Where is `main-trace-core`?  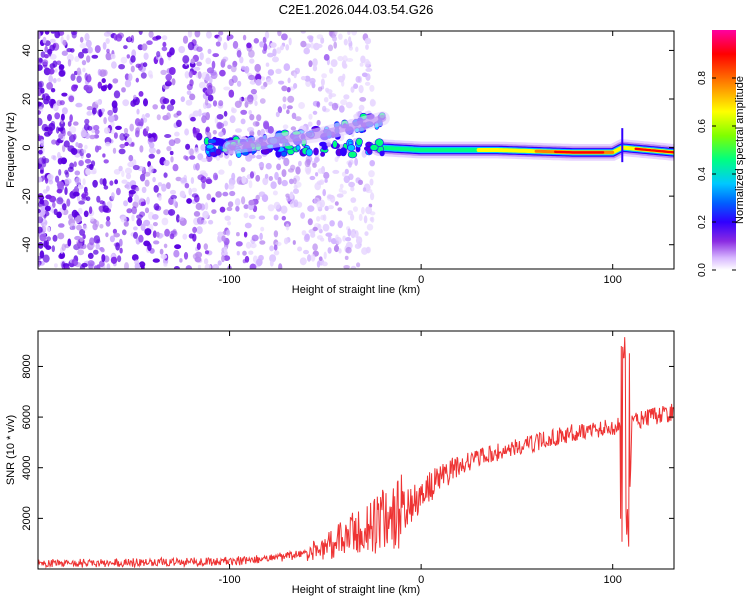
main-trace-core is located at coordinates (579, 152).